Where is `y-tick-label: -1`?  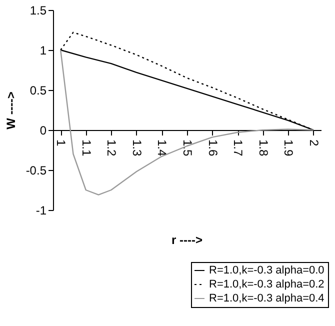
y-tick-label: -1 is located at coordinates (41, 211).